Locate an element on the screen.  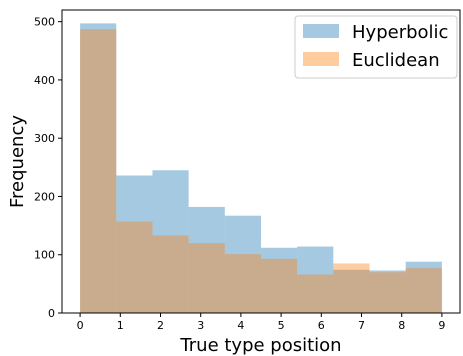
x-tick-label: 0 is located at coordinates (80, 325).